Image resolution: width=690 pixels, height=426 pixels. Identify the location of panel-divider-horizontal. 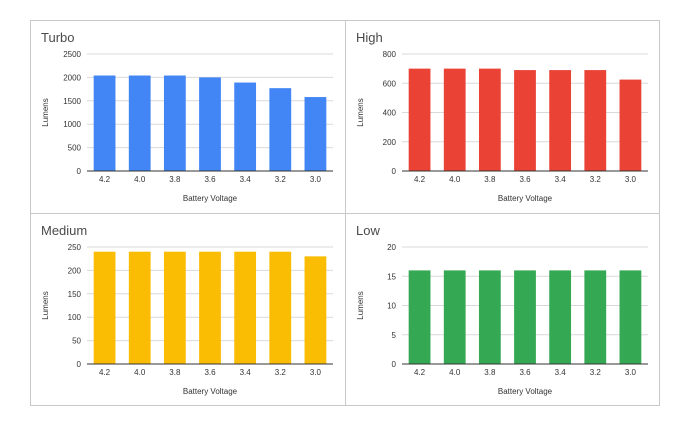
(345, 213).